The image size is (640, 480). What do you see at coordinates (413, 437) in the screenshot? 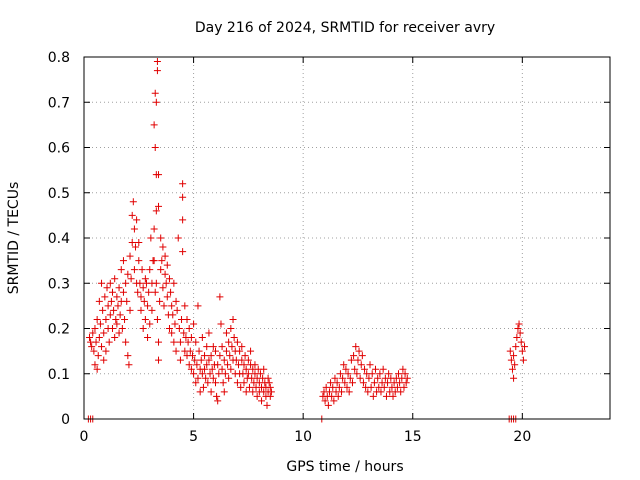
I see `x-tick-label: 15` at bounding box center [413, 437].